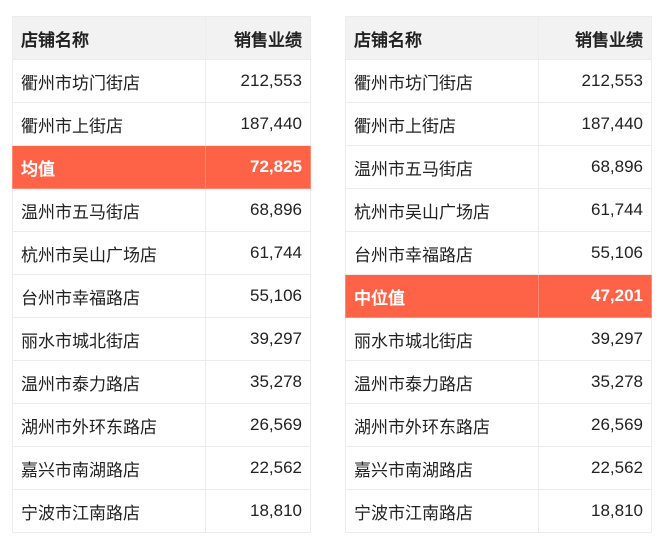 The height and width of the screenshot is (555, 663). Describe the element at coordinates (109, 167) in the screenshot. I see `store-name-cell: 均值` at that location.